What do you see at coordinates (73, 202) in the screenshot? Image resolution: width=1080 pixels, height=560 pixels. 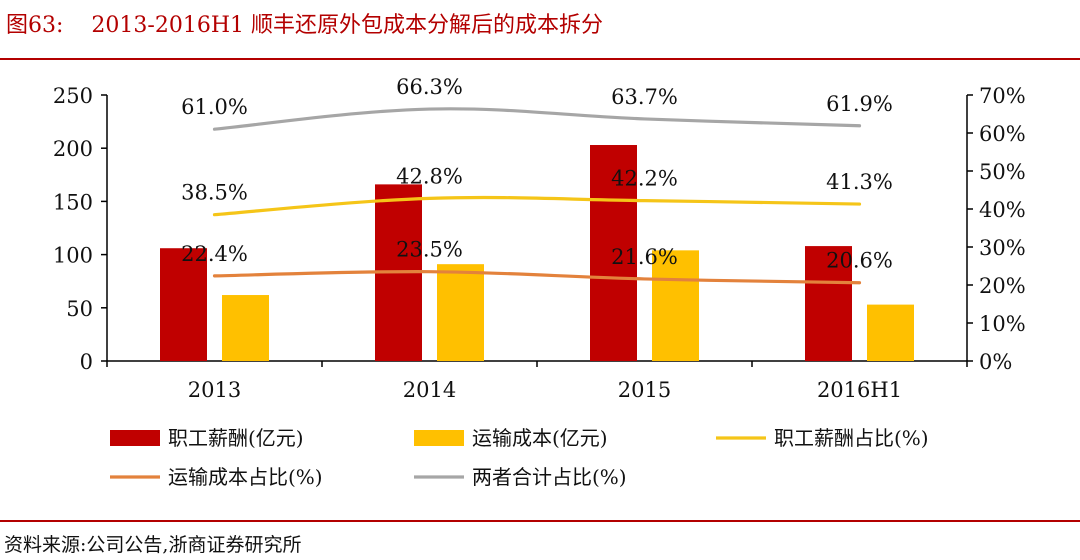 I see `left-y-tick-label: 150` at bounding box center [73, 202].